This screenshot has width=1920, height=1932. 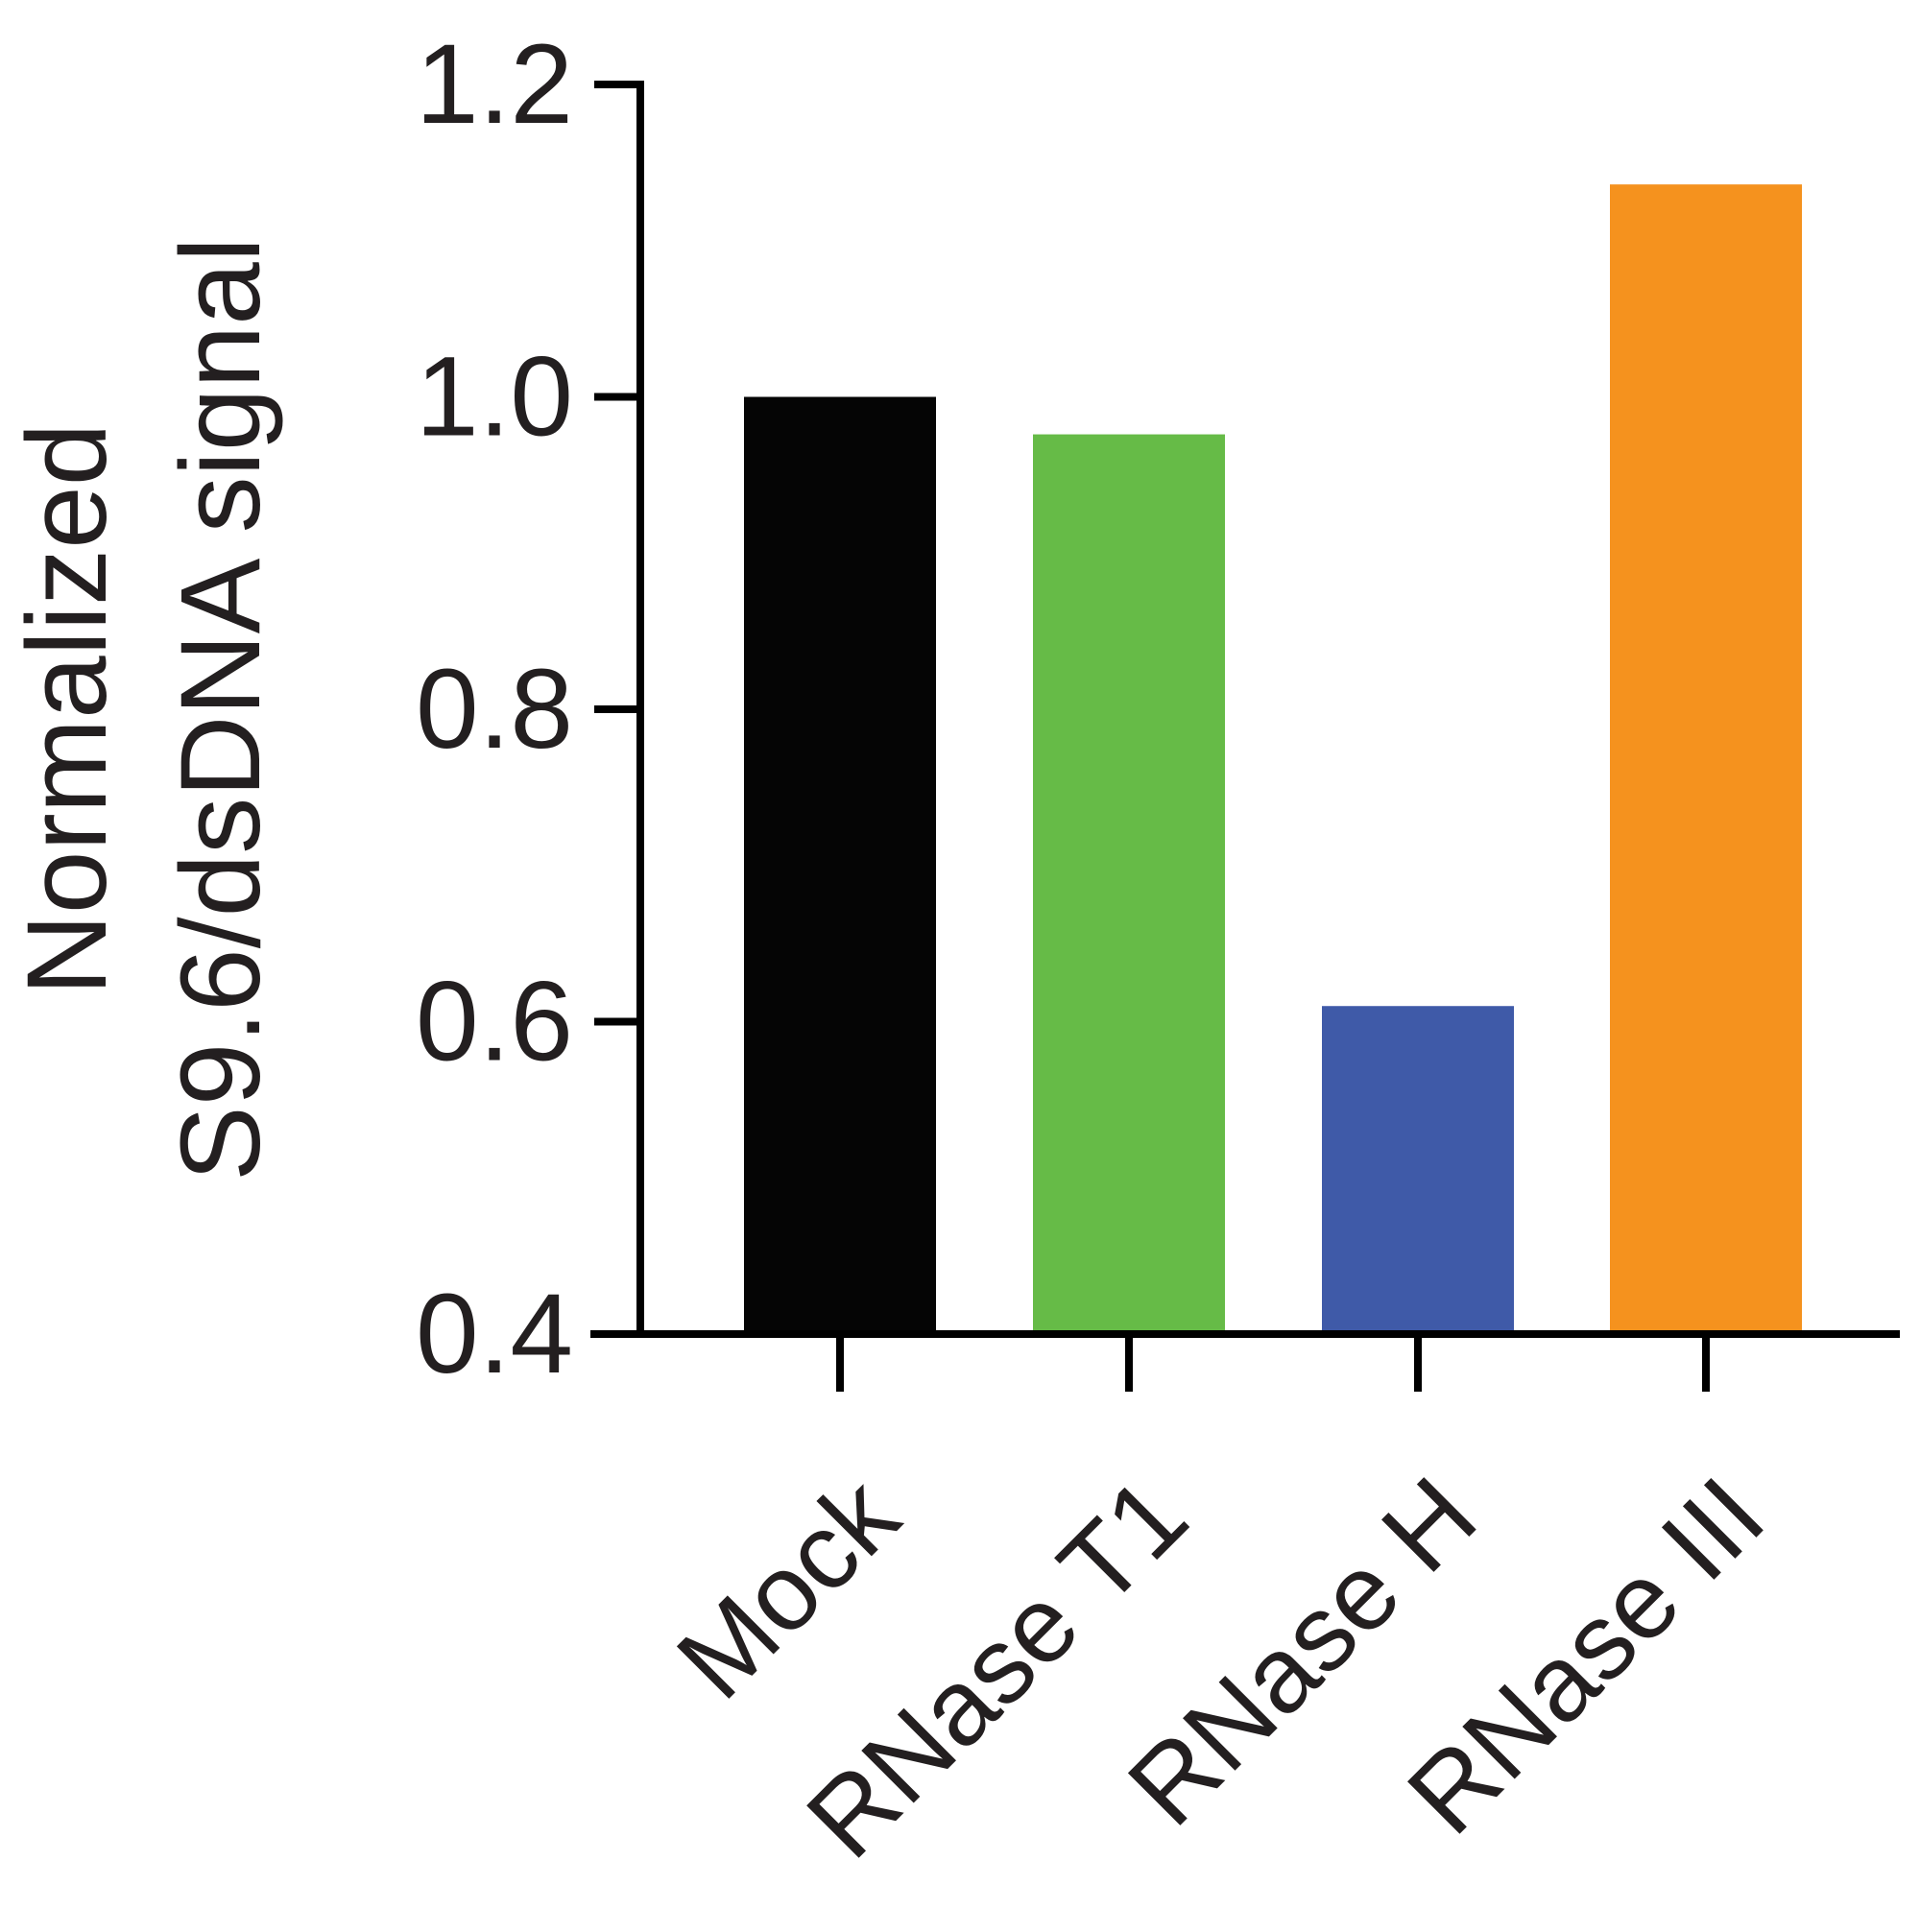 What do you see at coordinates (221, 709) in the screenshot?
I see `y-axis-title-line: S9.6/dsDNA signal` at bounding box center [221, 709].